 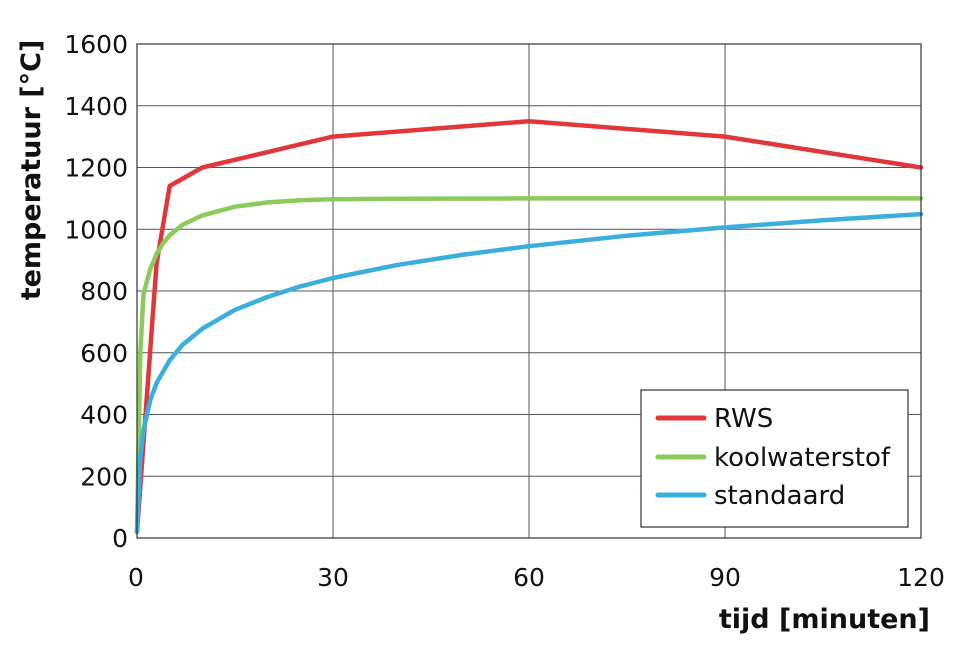 I want to click on x-tick-label: 60, so click(x=529, y=577).